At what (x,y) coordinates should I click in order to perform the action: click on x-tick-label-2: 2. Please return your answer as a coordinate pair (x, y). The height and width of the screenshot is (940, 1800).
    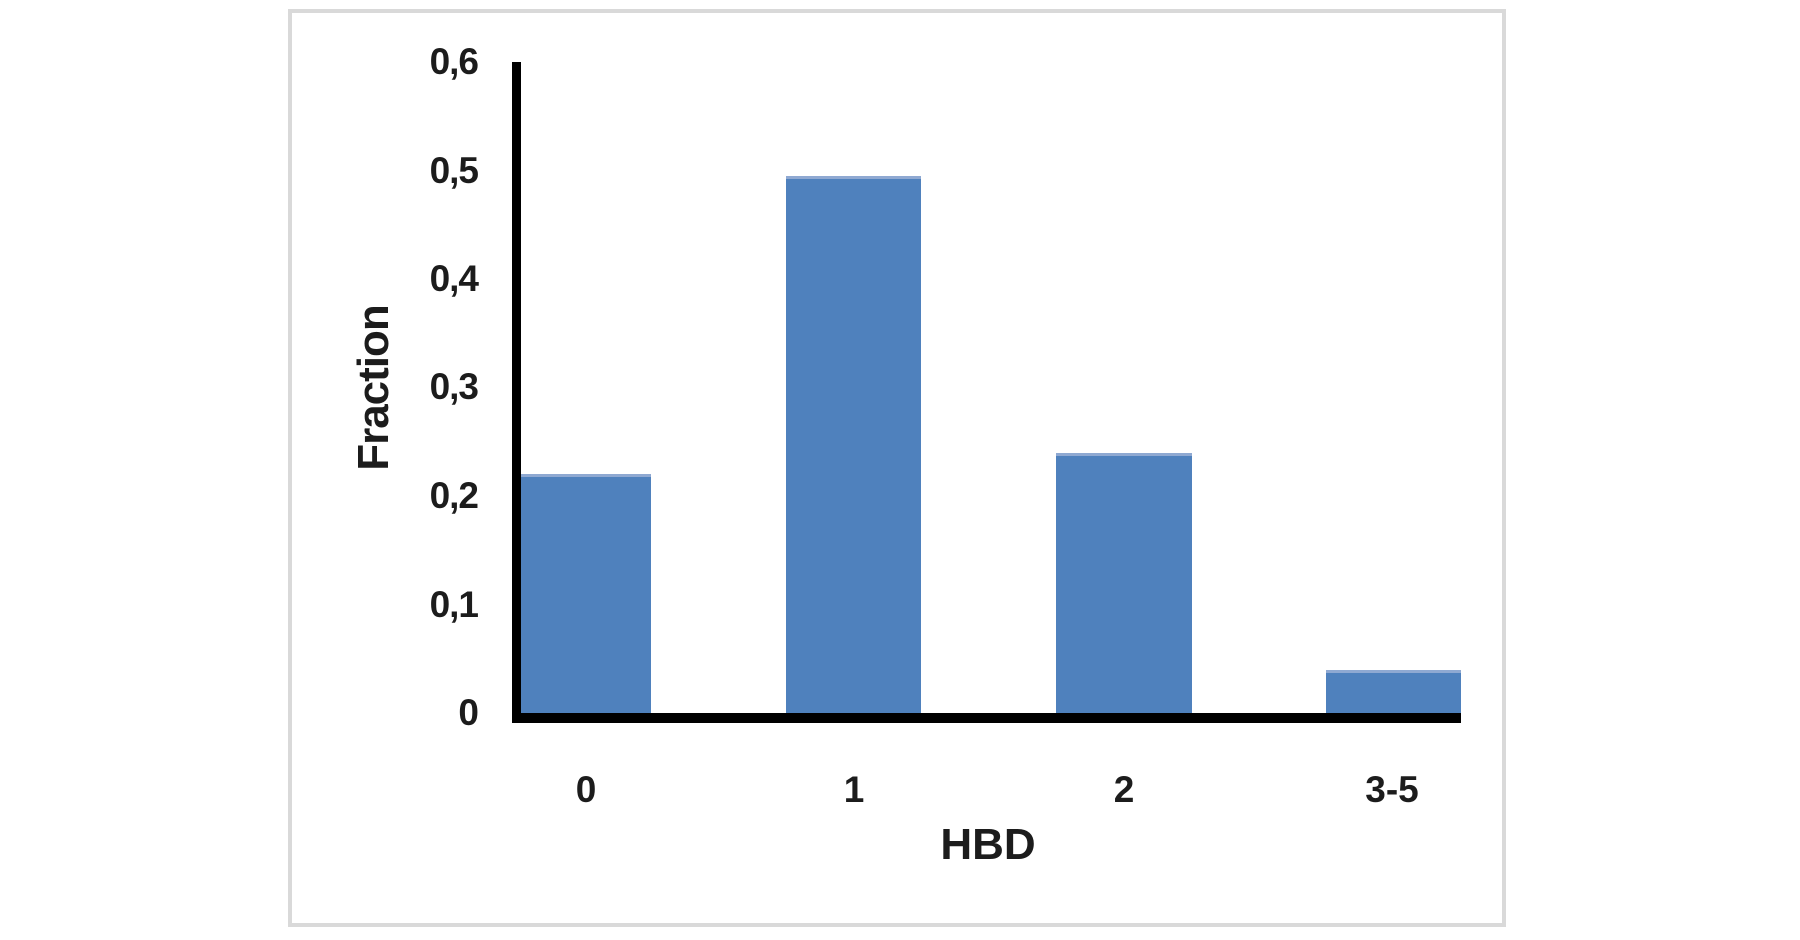
    Looking at the image, I should click on (1124, 789).